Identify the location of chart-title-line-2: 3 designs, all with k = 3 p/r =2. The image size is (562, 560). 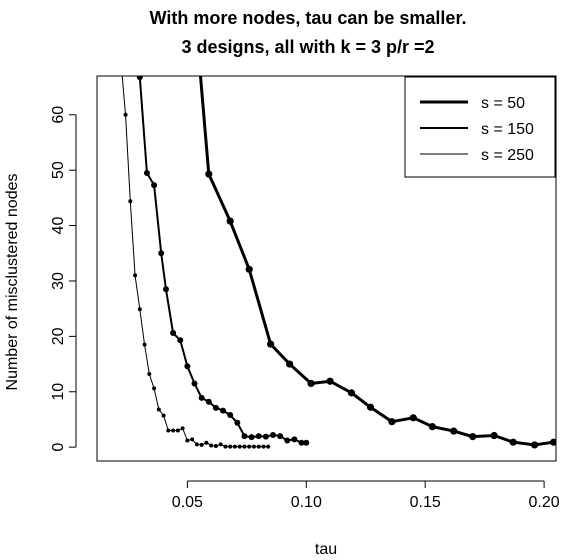
(307, 47).